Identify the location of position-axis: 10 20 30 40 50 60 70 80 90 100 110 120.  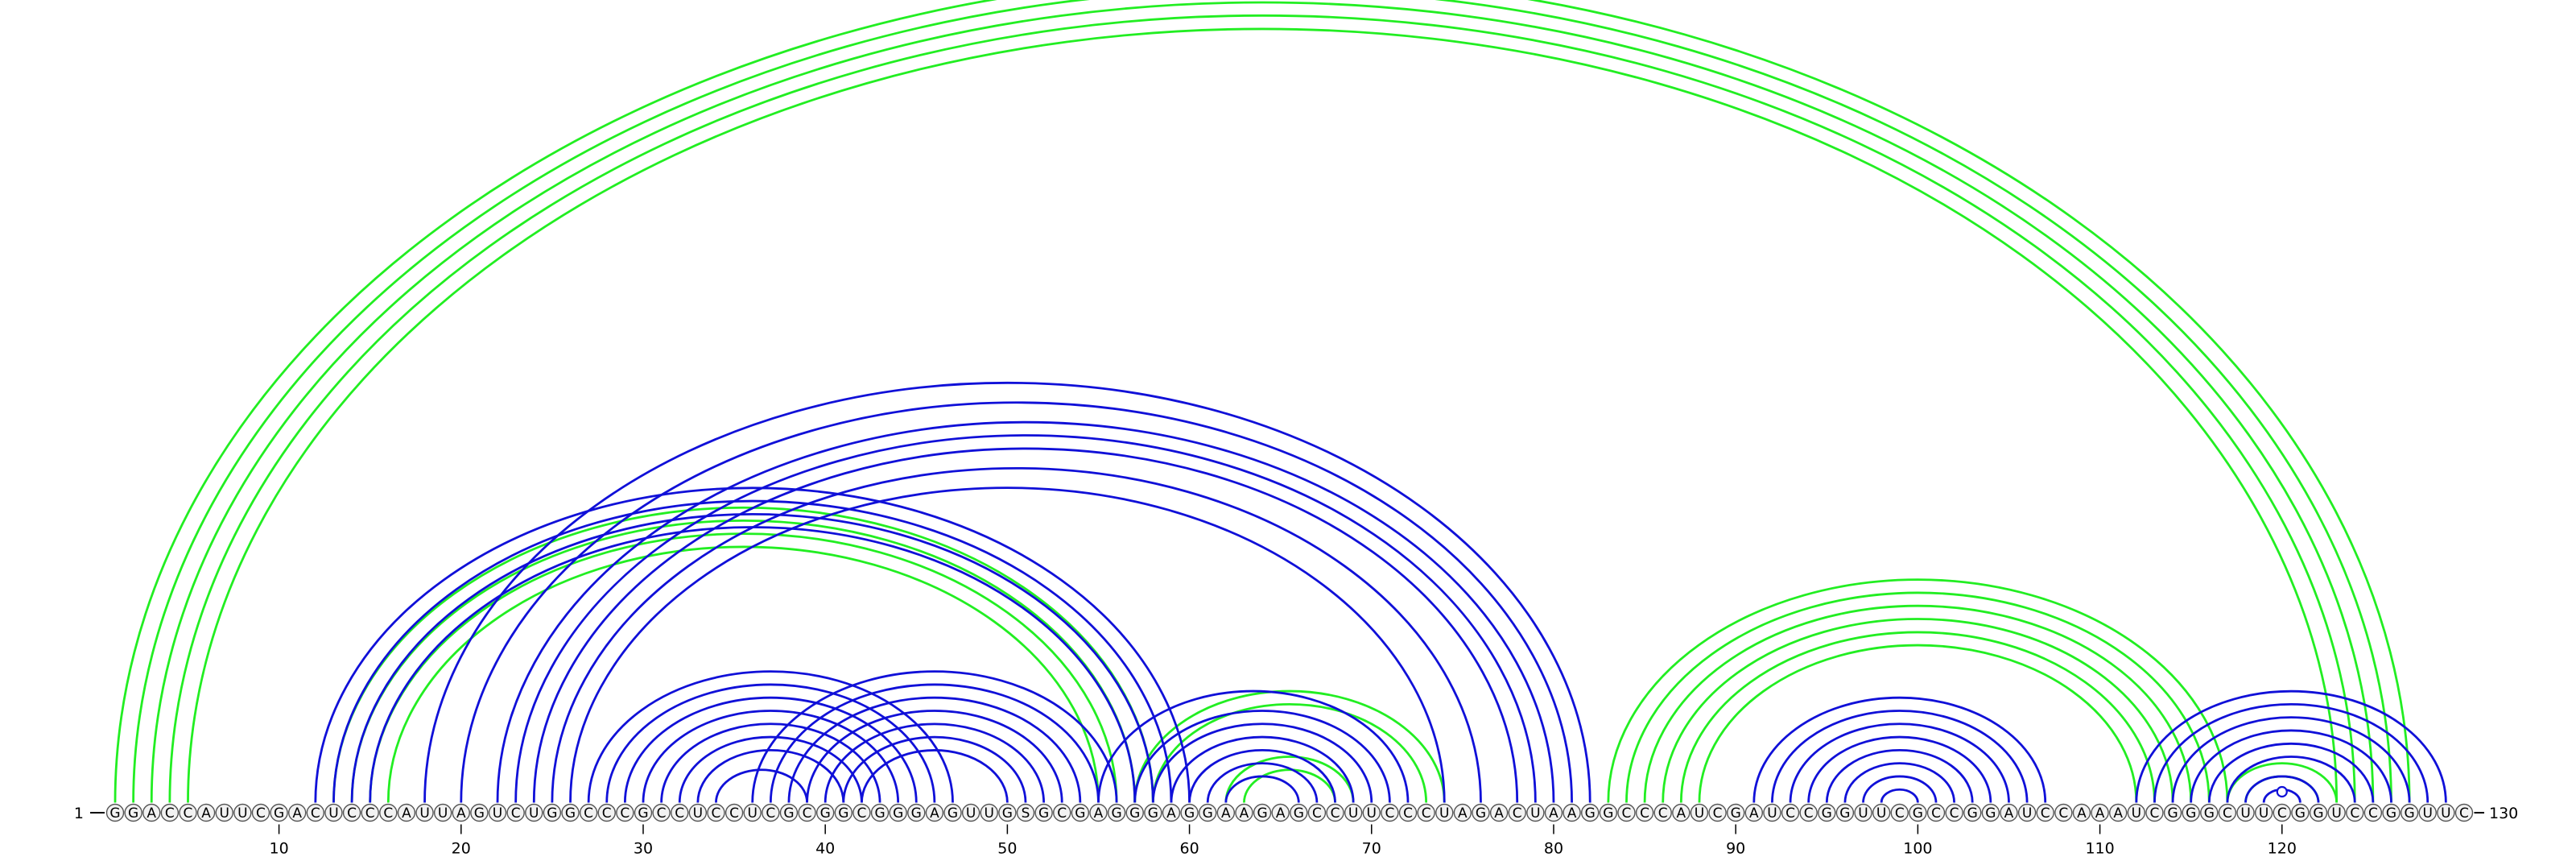
(1283, 840).